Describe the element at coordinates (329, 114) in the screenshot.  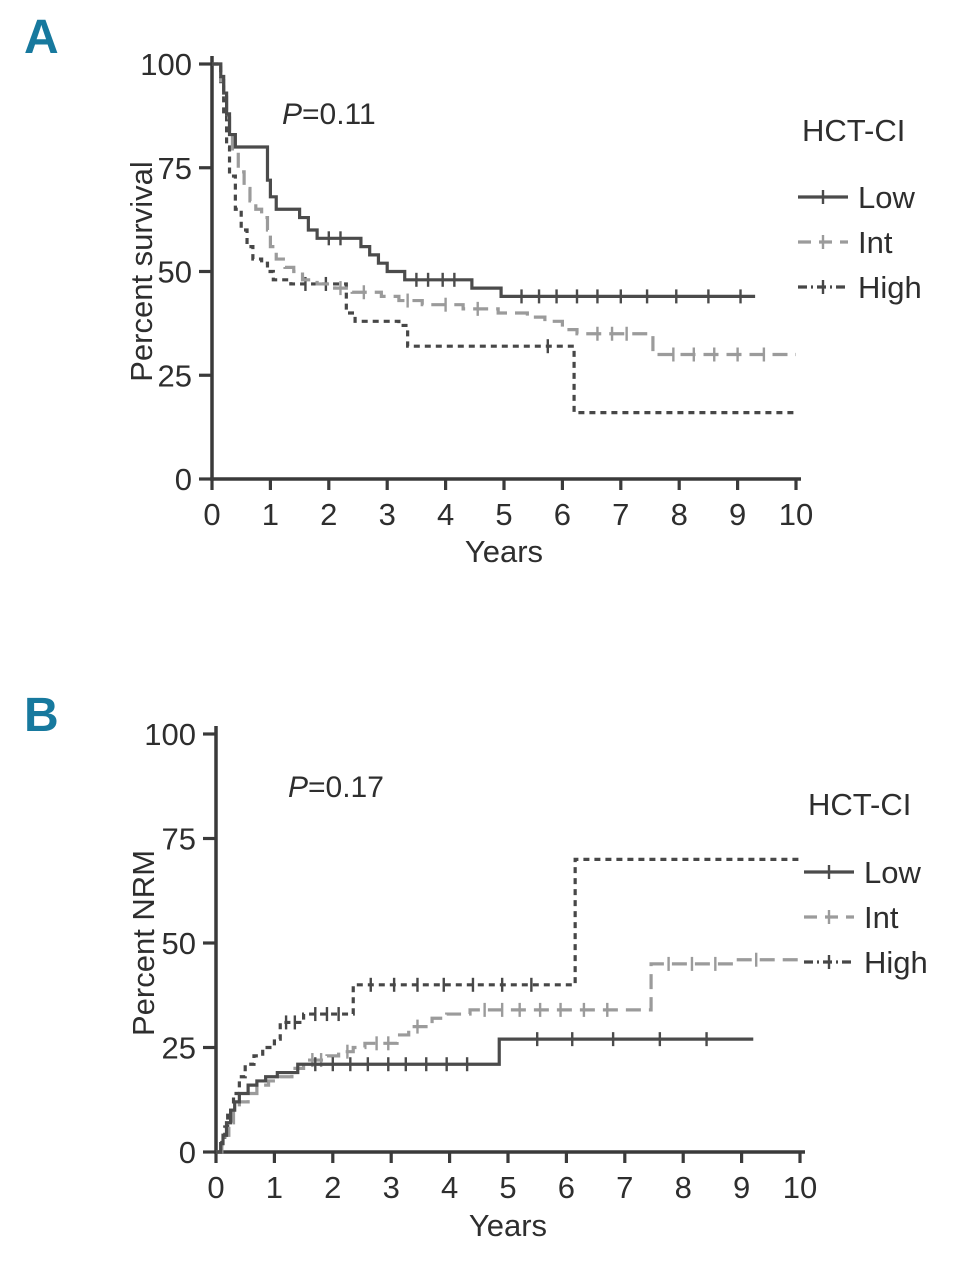
I see `p-value-label: P=0.11` at that location.